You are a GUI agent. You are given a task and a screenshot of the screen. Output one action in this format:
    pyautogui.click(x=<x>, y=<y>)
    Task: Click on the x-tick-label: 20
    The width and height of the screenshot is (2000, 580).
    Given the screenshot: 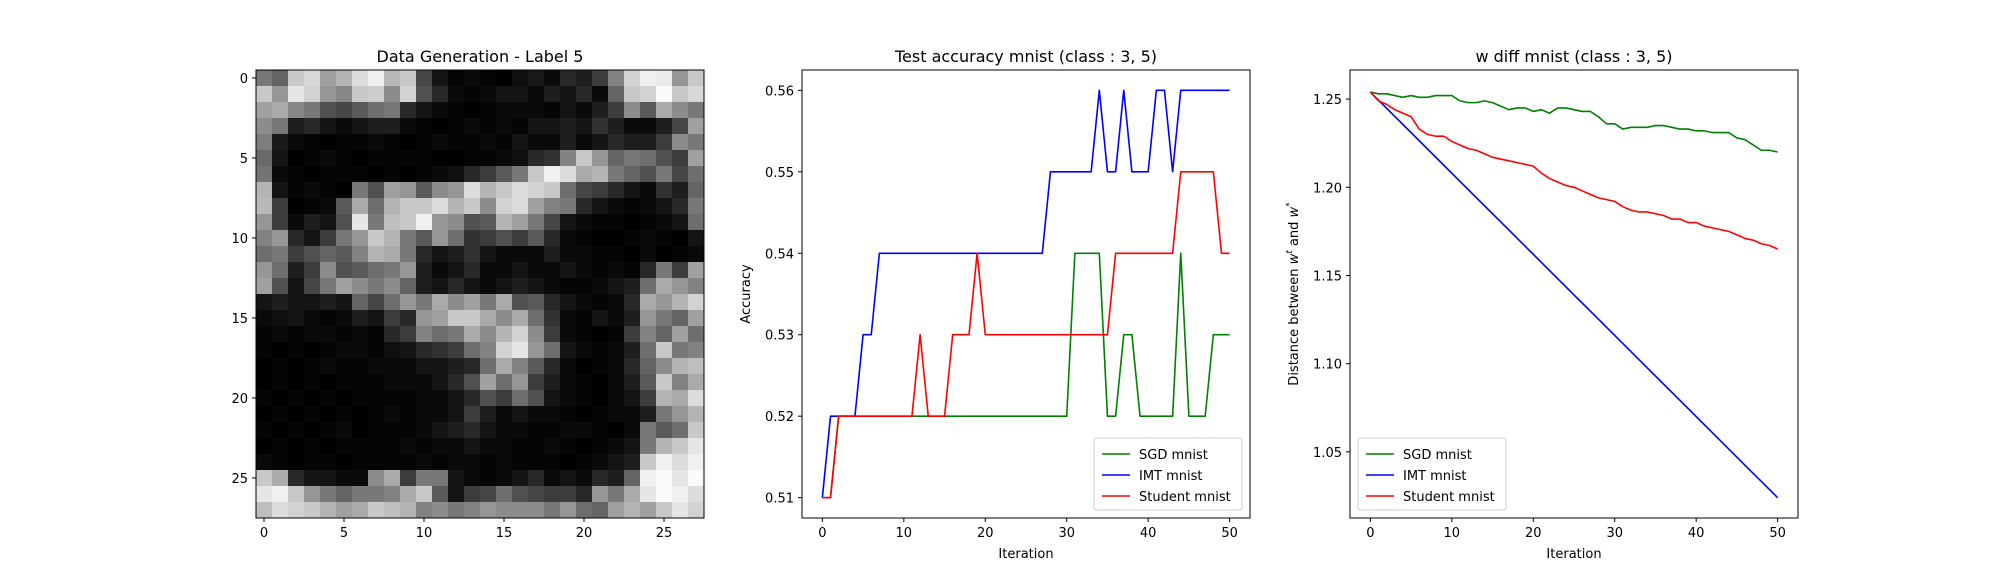 What is the action you would take?
    pyautogui.click(x=1533, y=533)
    